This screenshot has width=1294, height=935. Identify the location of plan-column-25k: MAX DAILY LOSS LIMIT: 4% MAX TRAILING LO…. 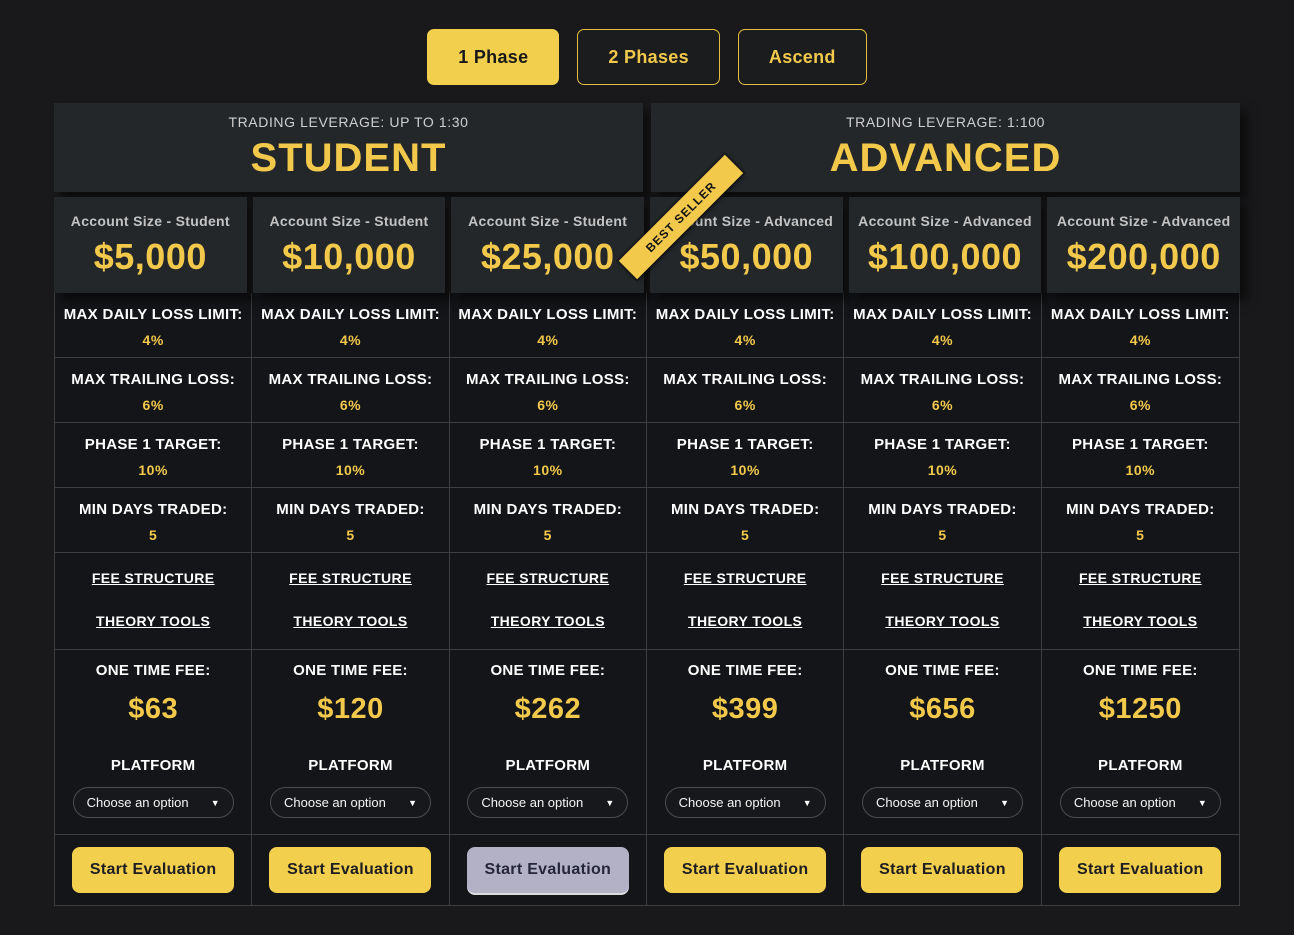
(548, 599).